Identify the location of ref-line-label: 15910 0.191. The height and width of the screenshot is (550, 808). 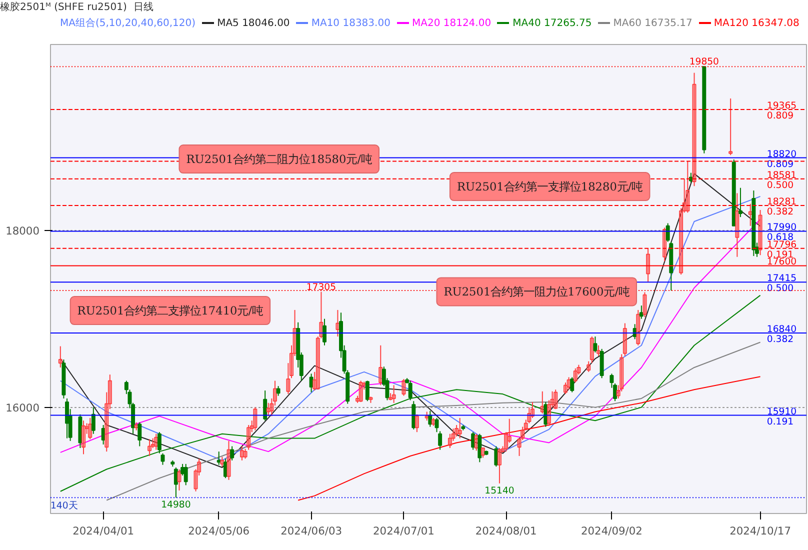
(781, 417).